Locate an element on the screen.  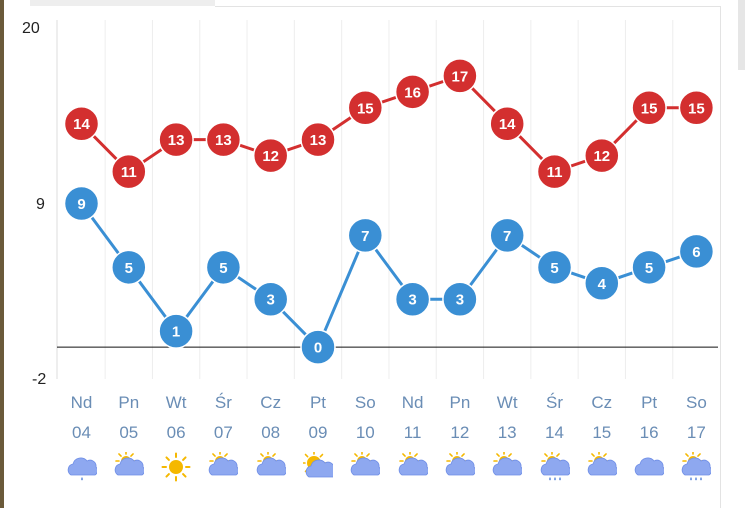
day-number-label: 15 is located at coordinates (602, 432).